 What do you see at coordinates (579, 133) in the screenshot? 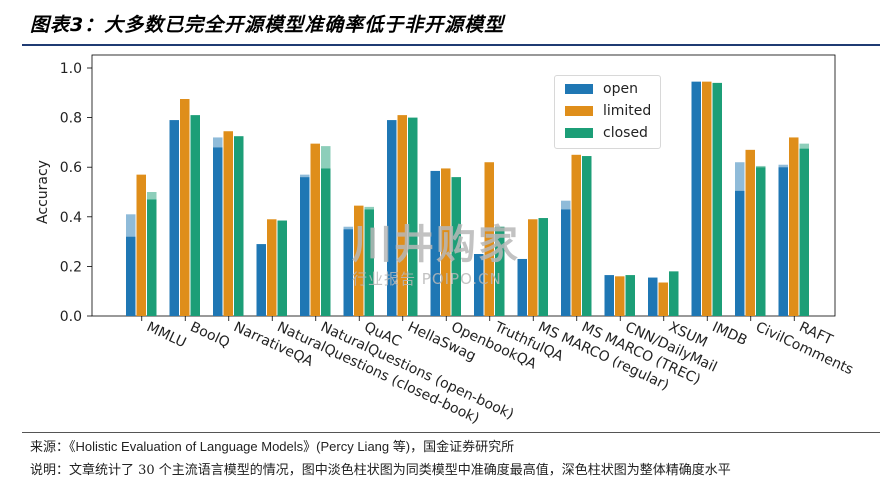
I see `legend-swatch-closed` at bounding box center [579, 133].